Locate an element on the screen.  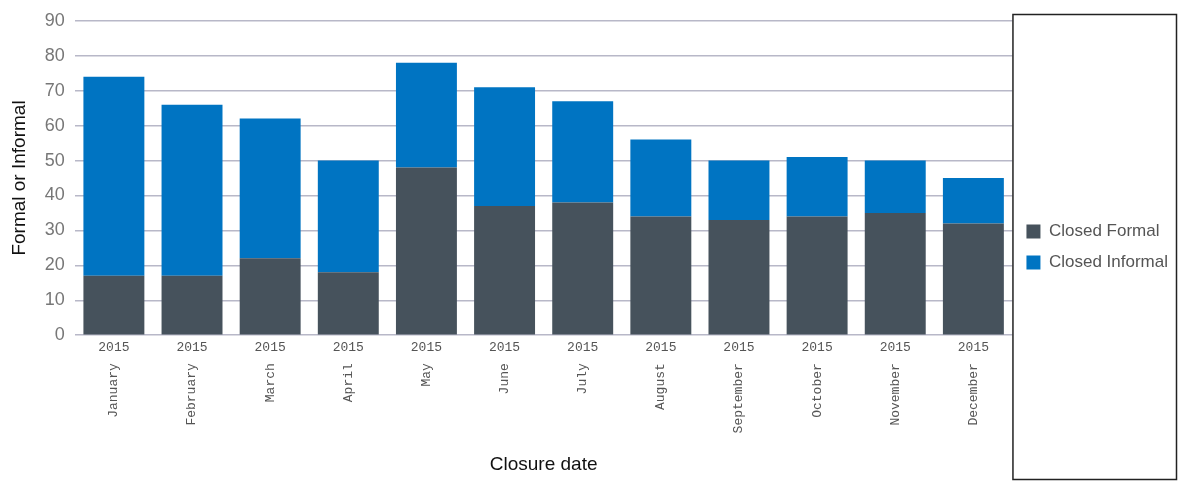
x-tick-label: 2015 November is located at coordinates (895, 383).